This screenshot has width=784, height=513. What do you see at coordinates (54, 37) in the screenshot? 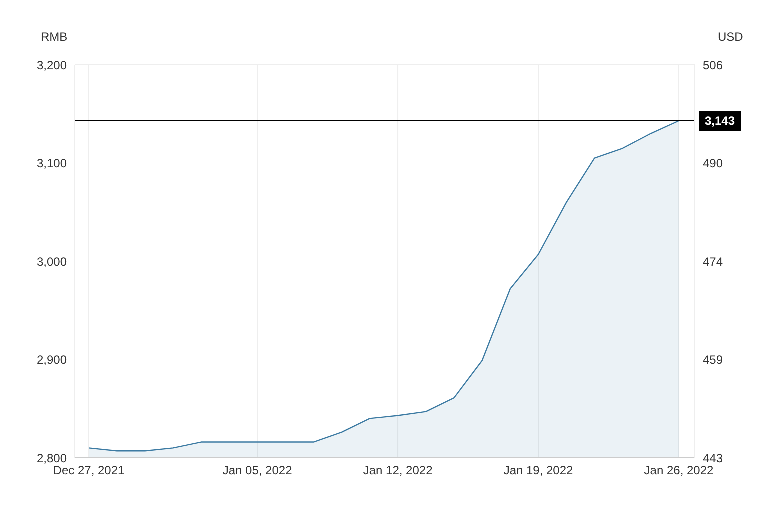
I see `y-axis-title: RMB` at bounding box center [54, 37].